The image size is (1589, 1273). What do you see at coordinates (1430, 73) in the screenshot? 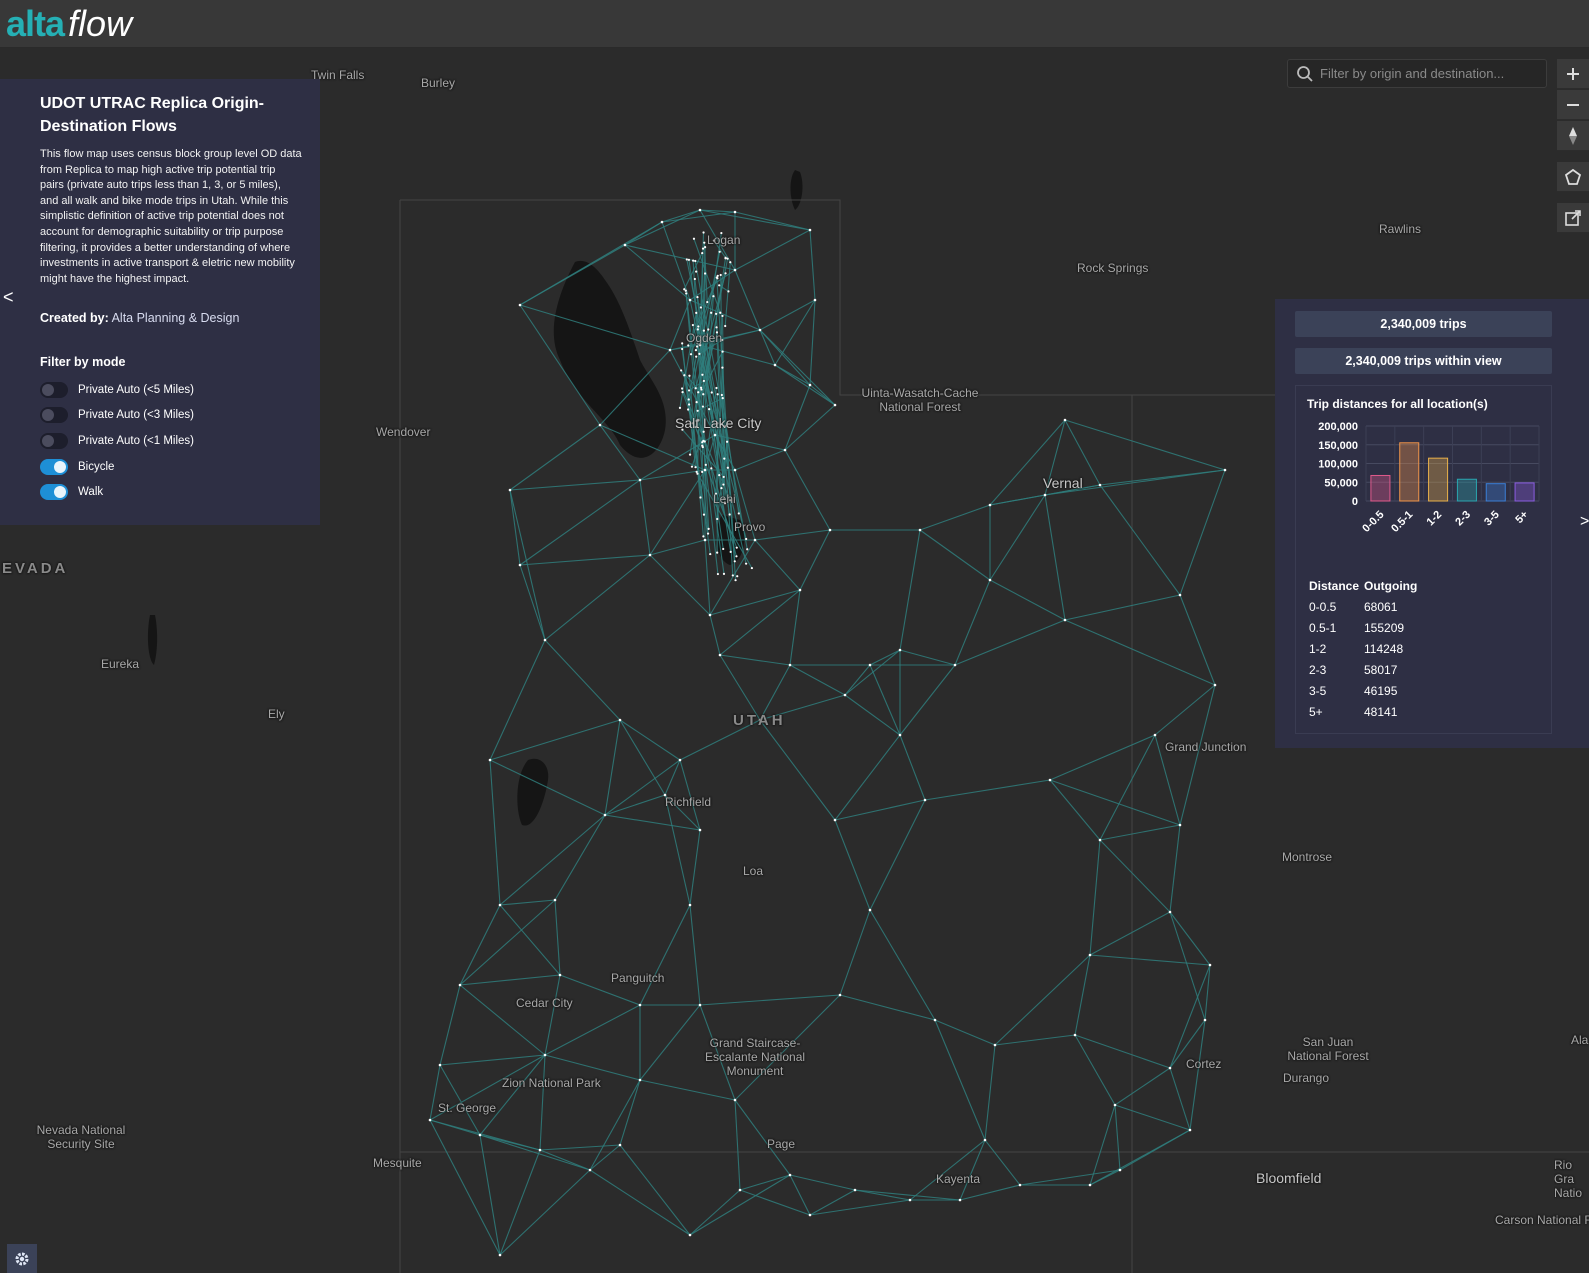
I see `search-input` at bounding box center [1430, 73].